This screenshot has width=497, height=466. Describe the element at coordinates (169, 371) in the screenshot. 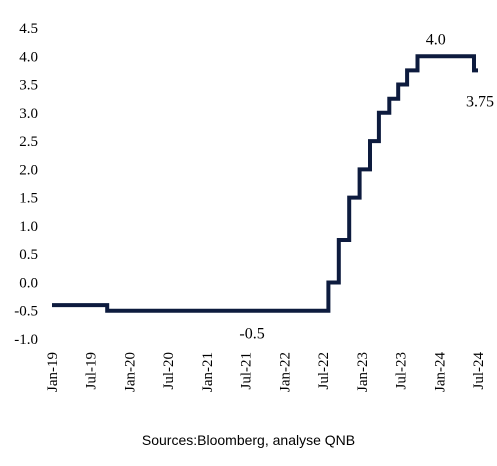

I see `x-tick-label: Jul-20` at that location.